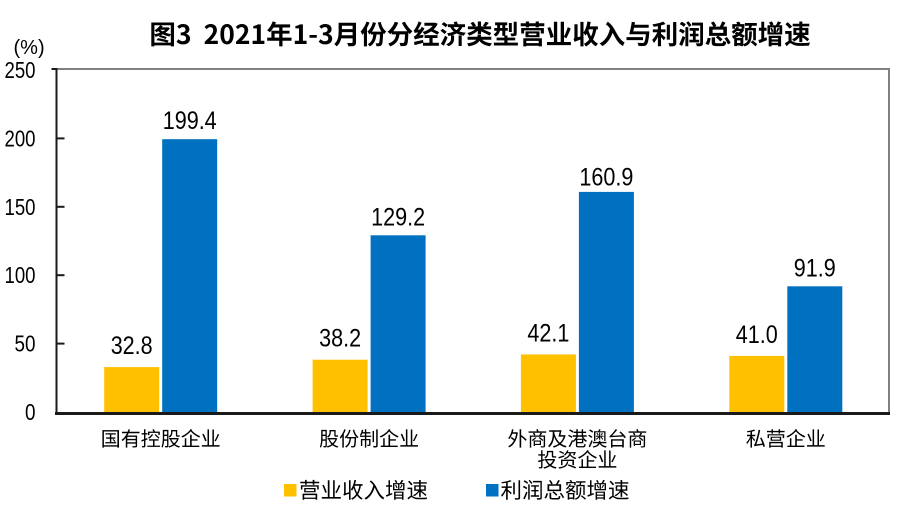 This screenshot has width=900, height=516. What do you see at coordinates (132, 346) in the screenshot?
I see `svg-text: 32.8` at bounding box center [132, 346].